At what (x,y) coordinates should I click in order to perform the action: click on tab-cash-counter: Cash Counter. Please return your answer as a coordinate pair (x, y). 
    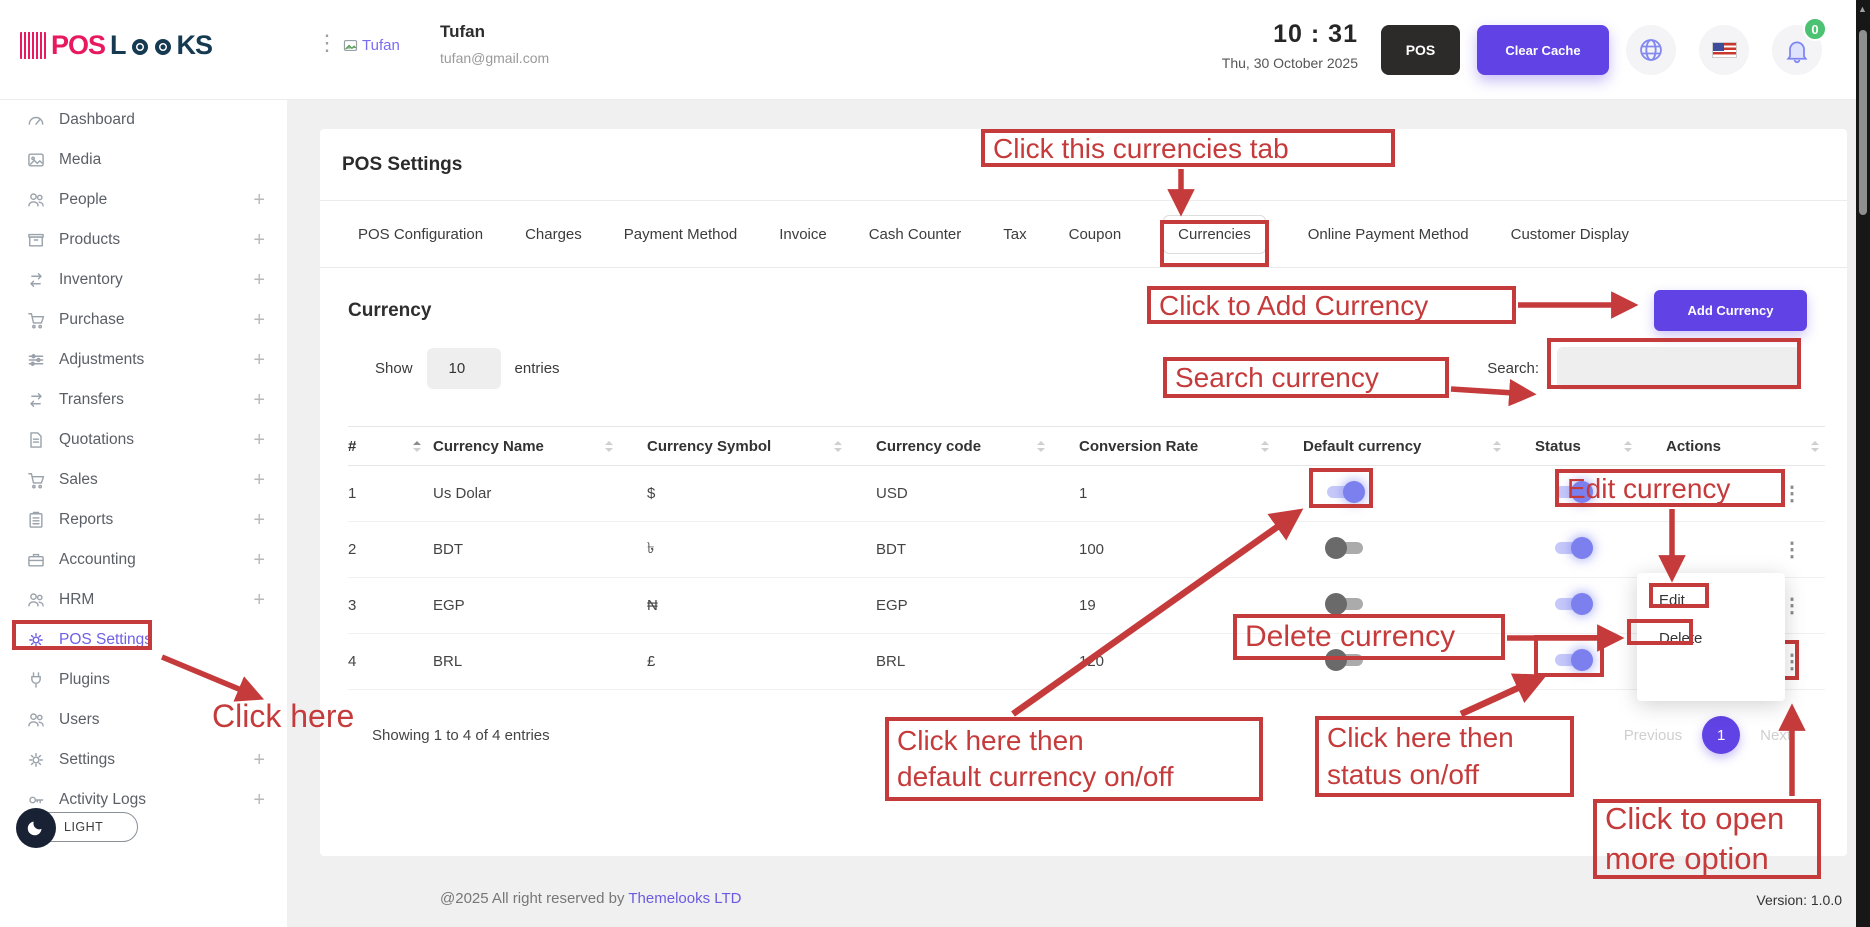
    Looking at the image, I should click on (915, 234).